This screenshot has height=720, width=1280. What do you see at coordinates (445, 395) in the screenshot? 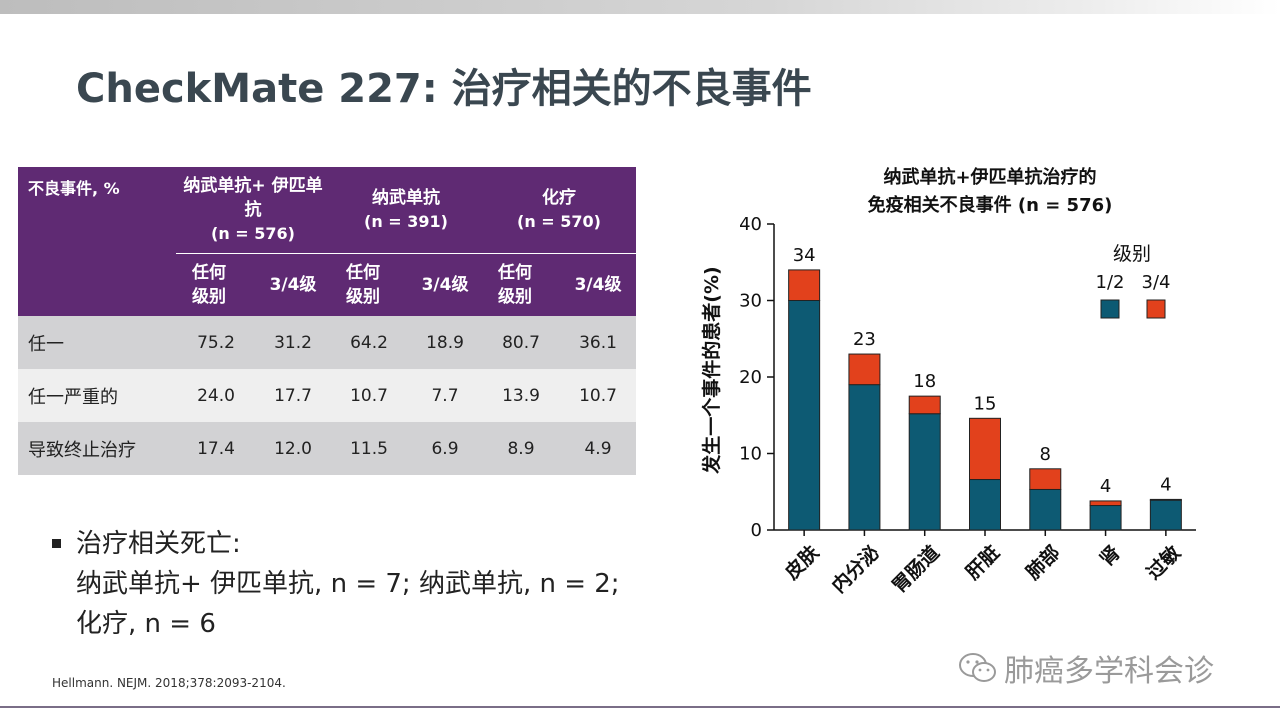
I see `table-cell: 7.7` at bounding box center [445, 395].